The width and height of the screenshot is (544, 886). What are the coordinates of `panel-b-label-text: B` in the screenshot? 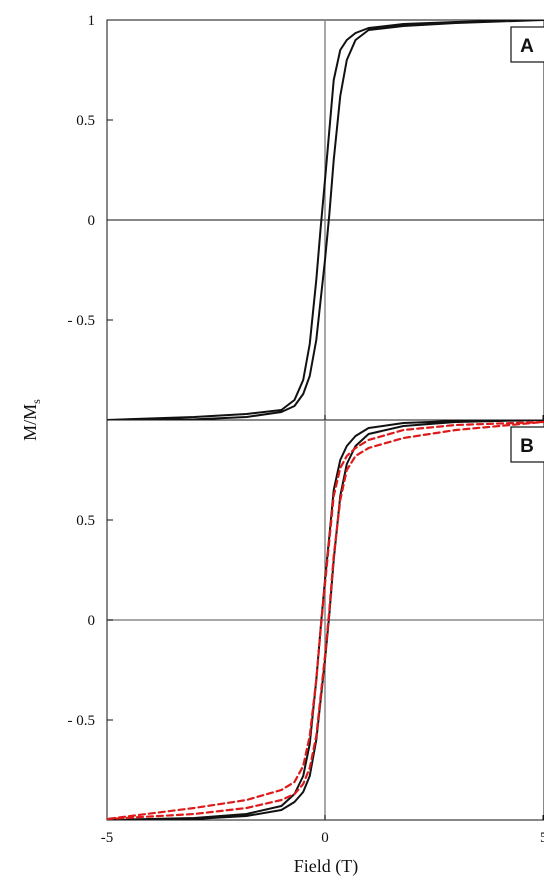 It's located at (527, 446).